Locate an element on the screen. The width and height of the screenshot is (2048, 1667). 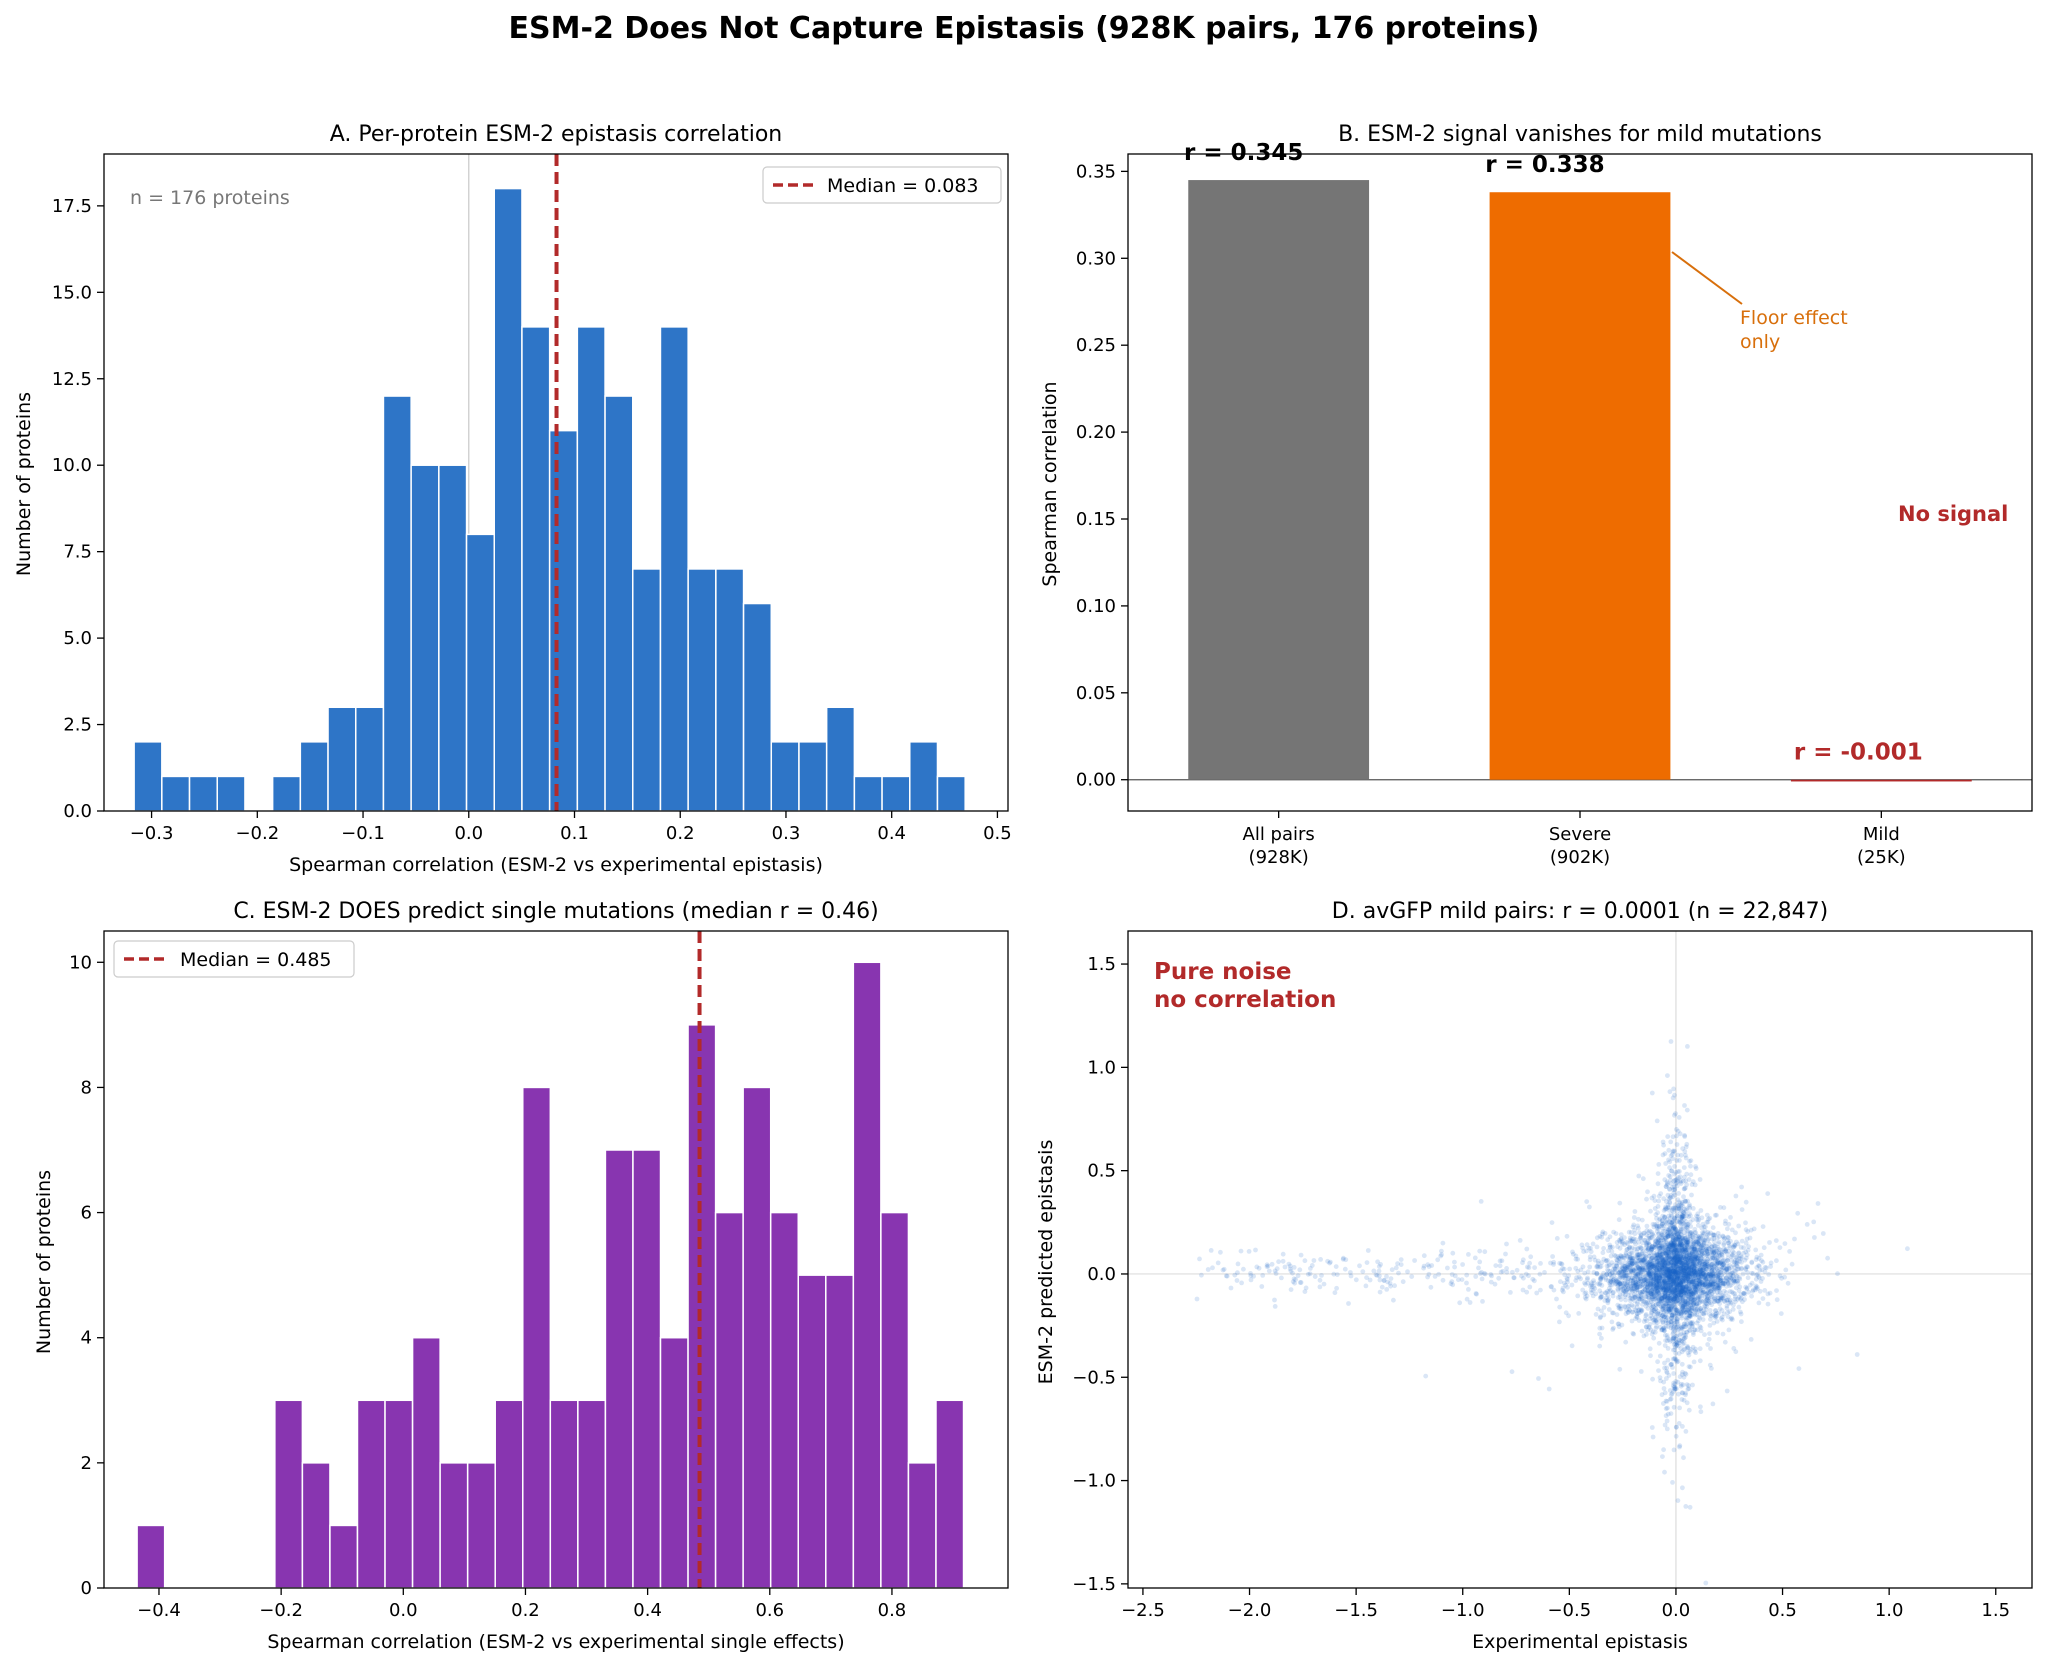
x-tick-label: −1.0 is located at coordinates (1463, 1610).